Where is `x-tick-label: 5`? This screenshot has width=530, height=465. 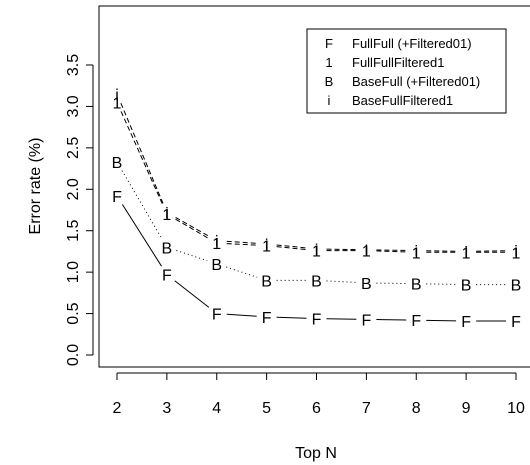
x-tick-label: 5 is located at coordinates (266, 408).